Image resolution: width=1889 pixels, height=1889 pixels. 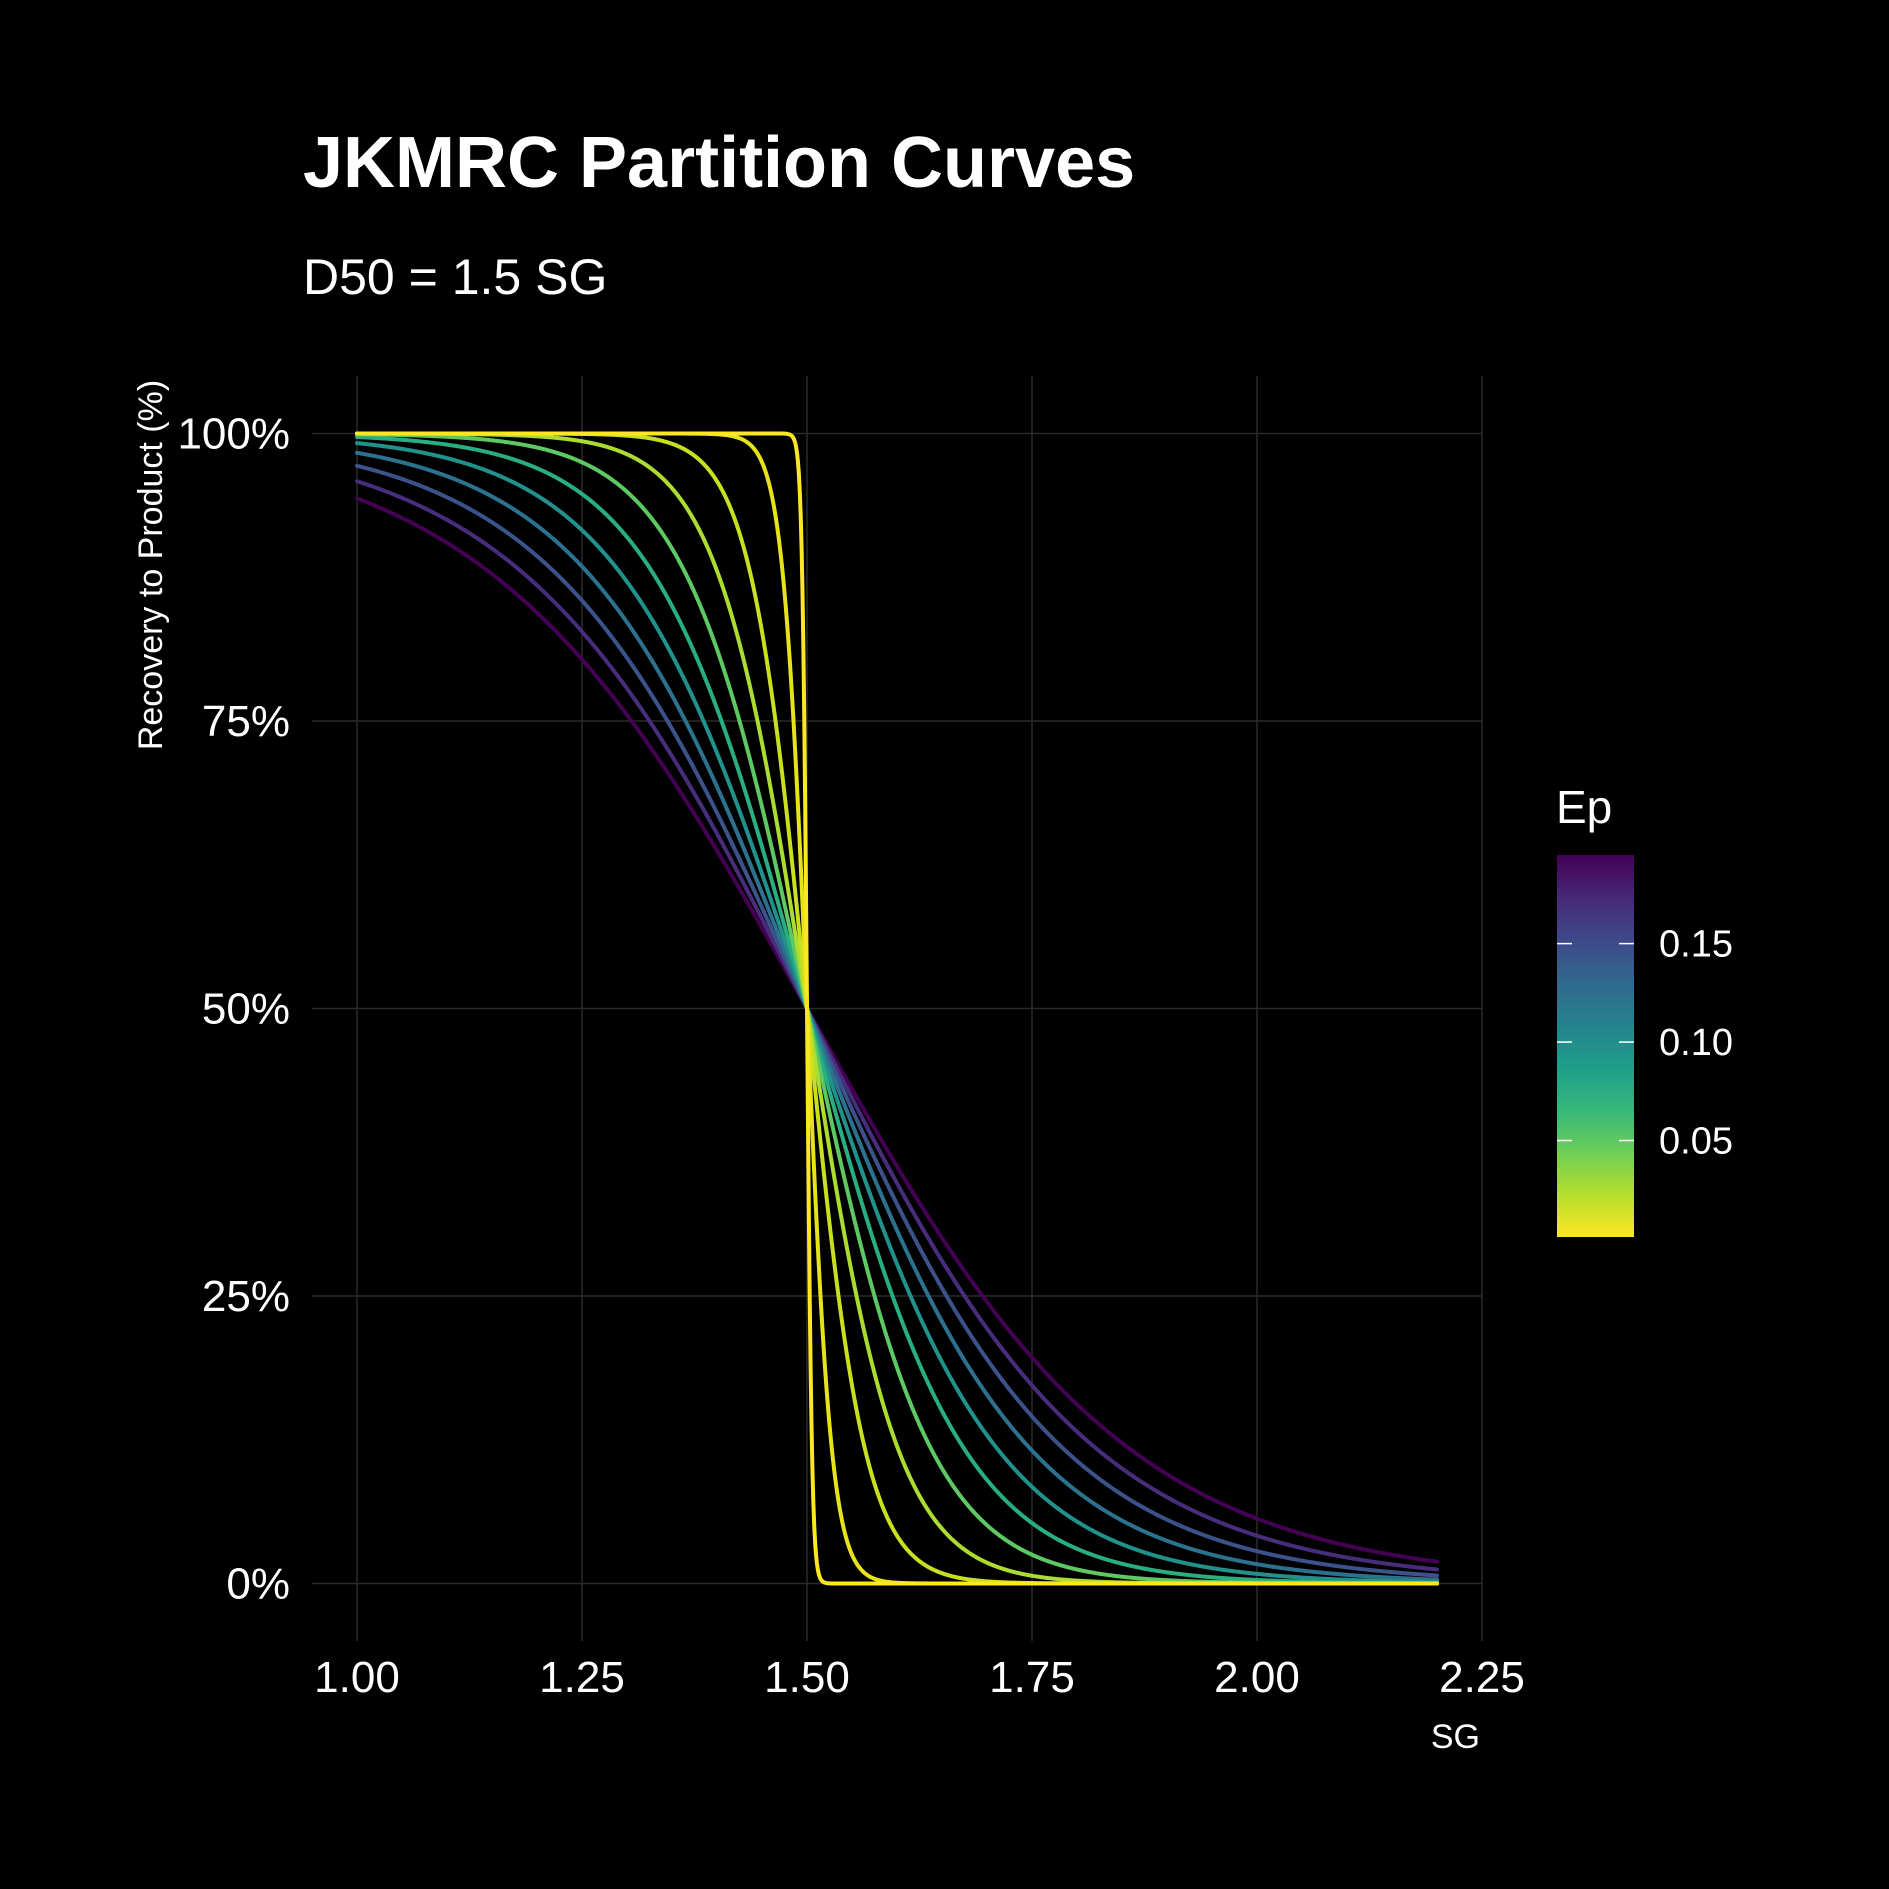 What do you see at coordinates (1595, 1046) in the screenshot?
I see `legend-colorbar` at bounding box center [1595, 1046].